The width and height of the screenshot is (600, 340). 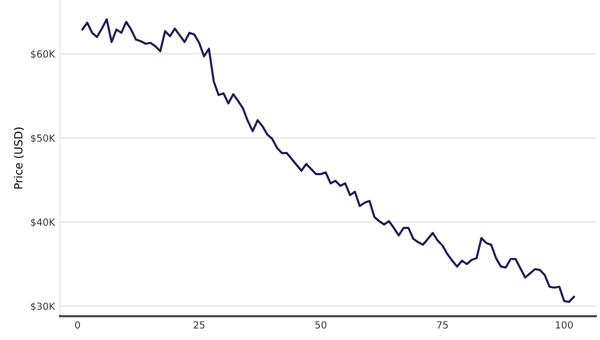 I want to click on x-tick-label: 50, so click(x=320, y=325).